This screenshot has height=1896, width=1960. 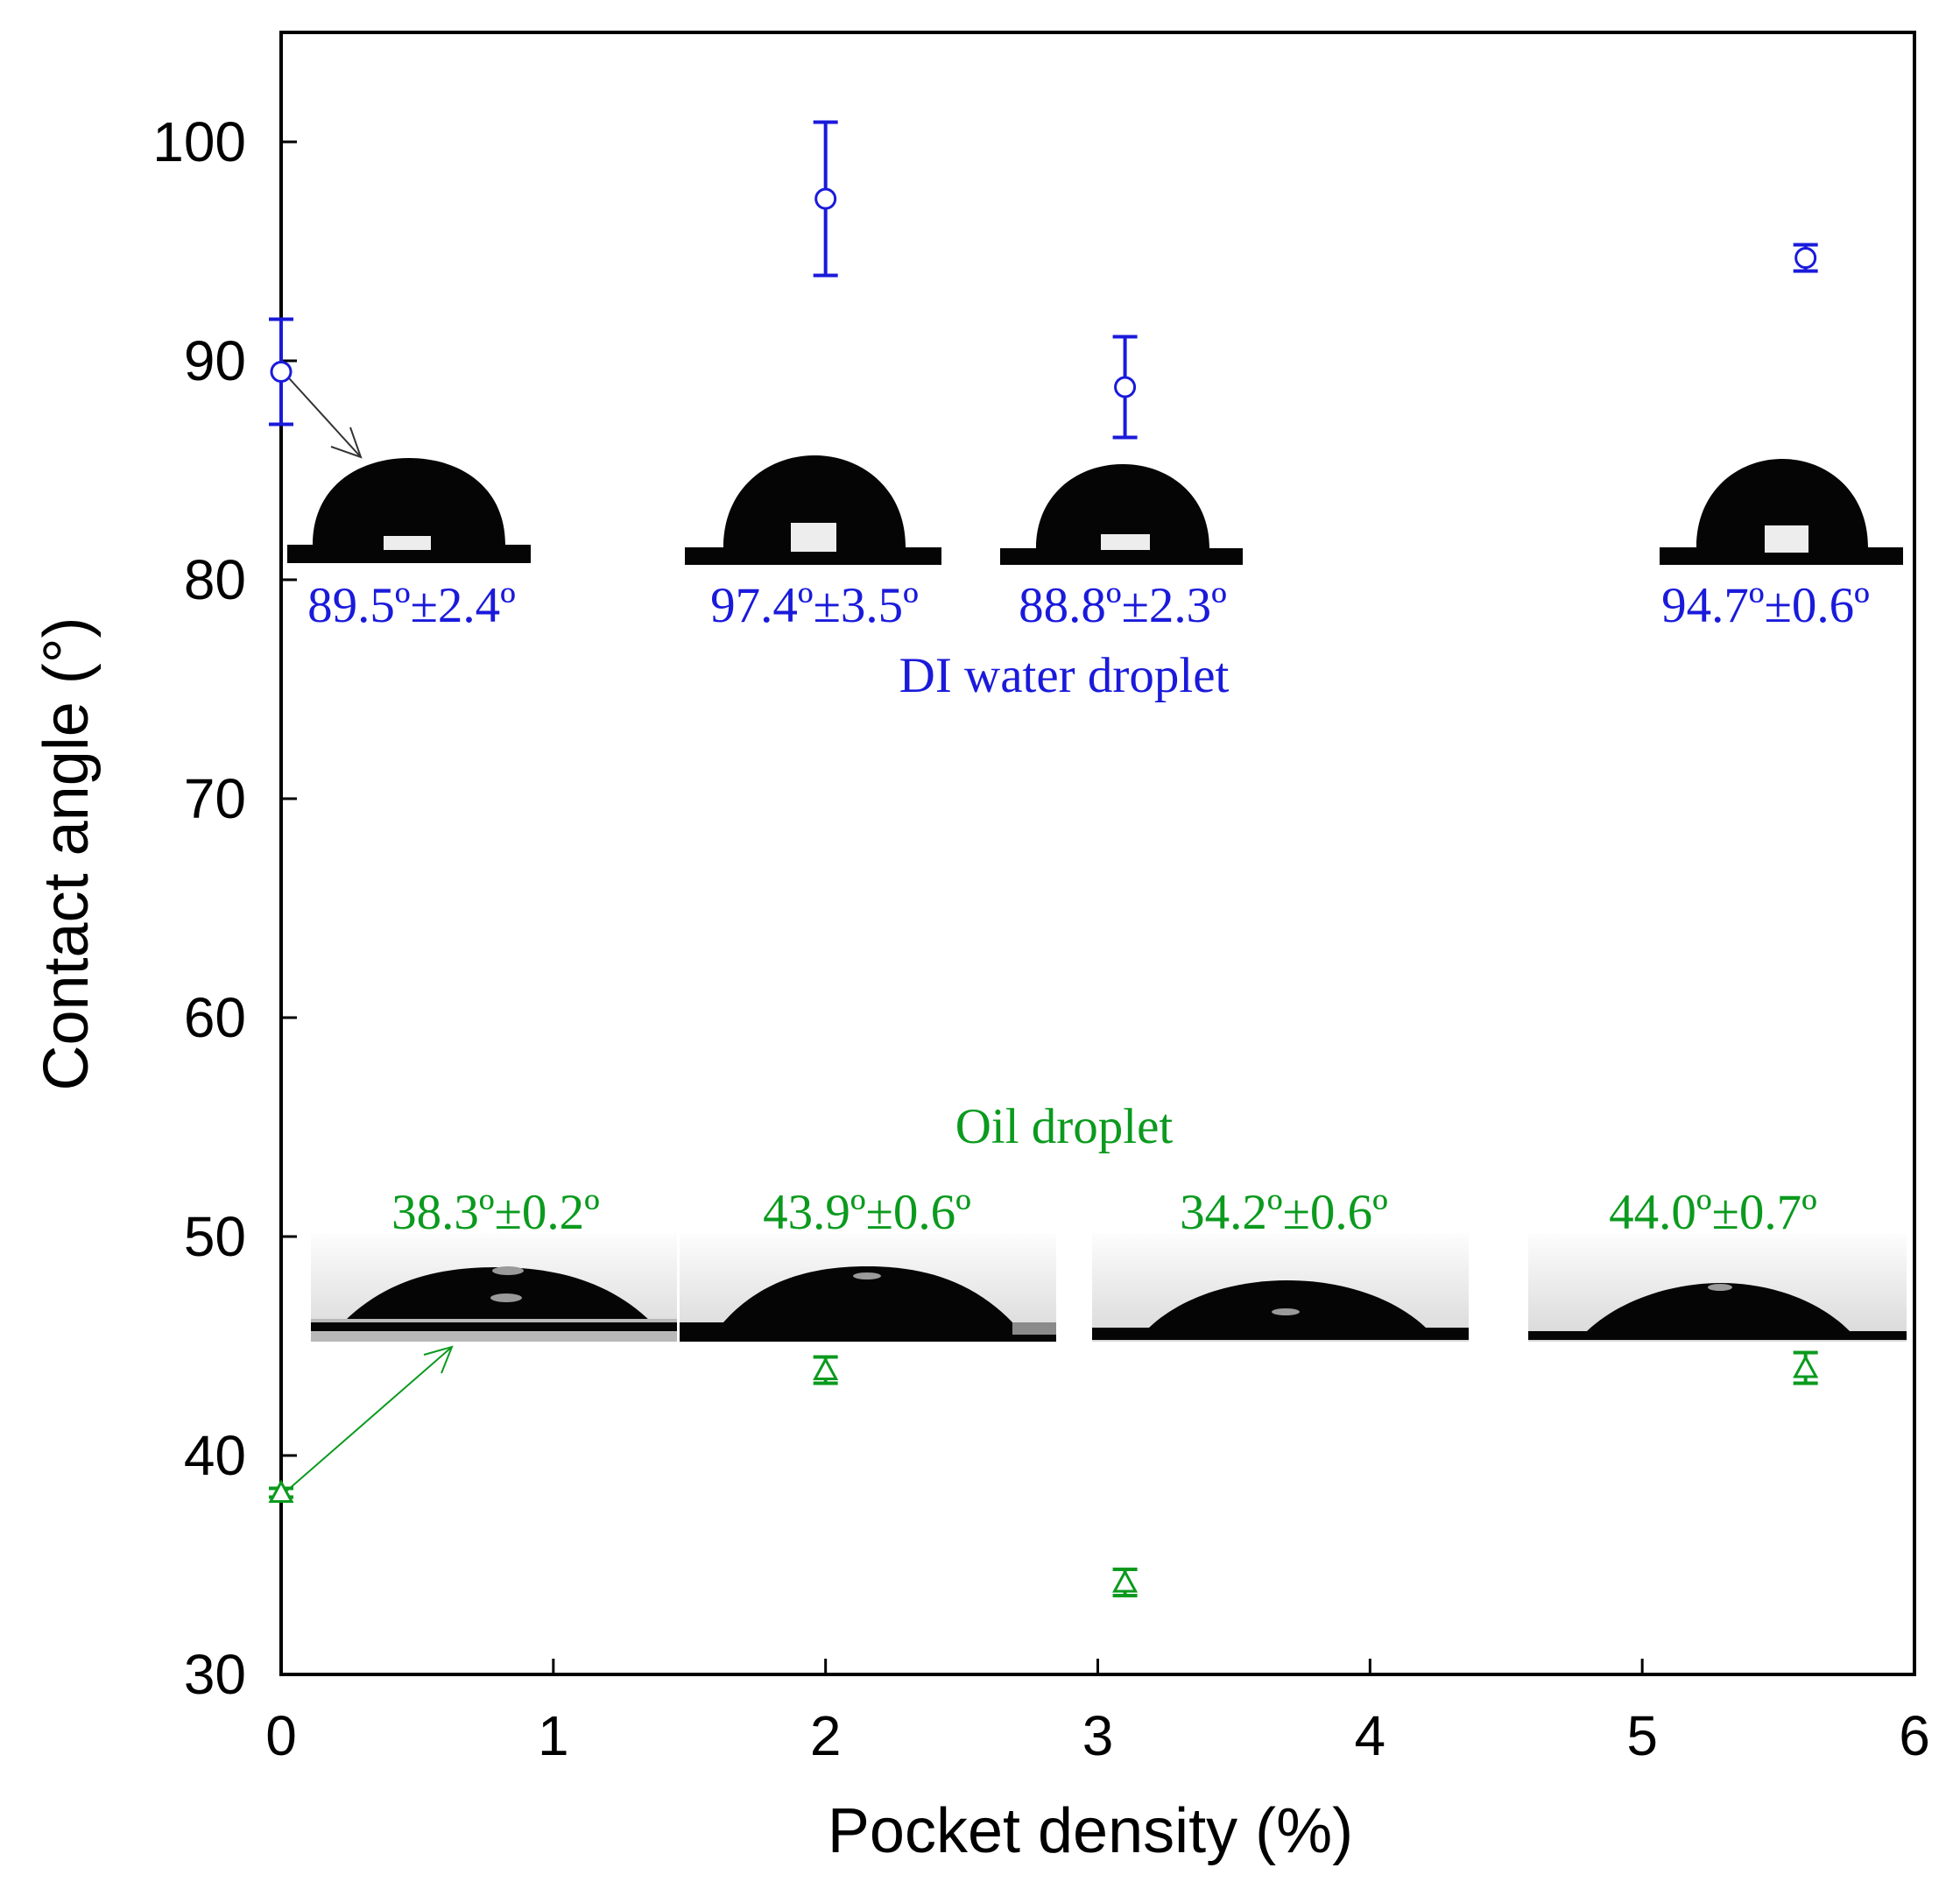 I want to click on y-axis: 30 40 50 60 70 80 90 100, so click(x=224, y=908).